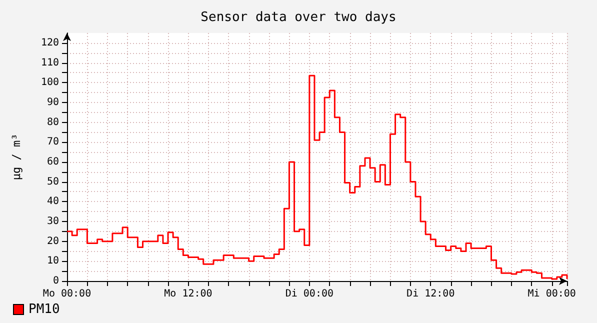 This screenshot has width=597, height=323. Describe the element at coordinates (188, 294) in the screenshot. I see `x-tick-label: Mo 12:00` at that location.